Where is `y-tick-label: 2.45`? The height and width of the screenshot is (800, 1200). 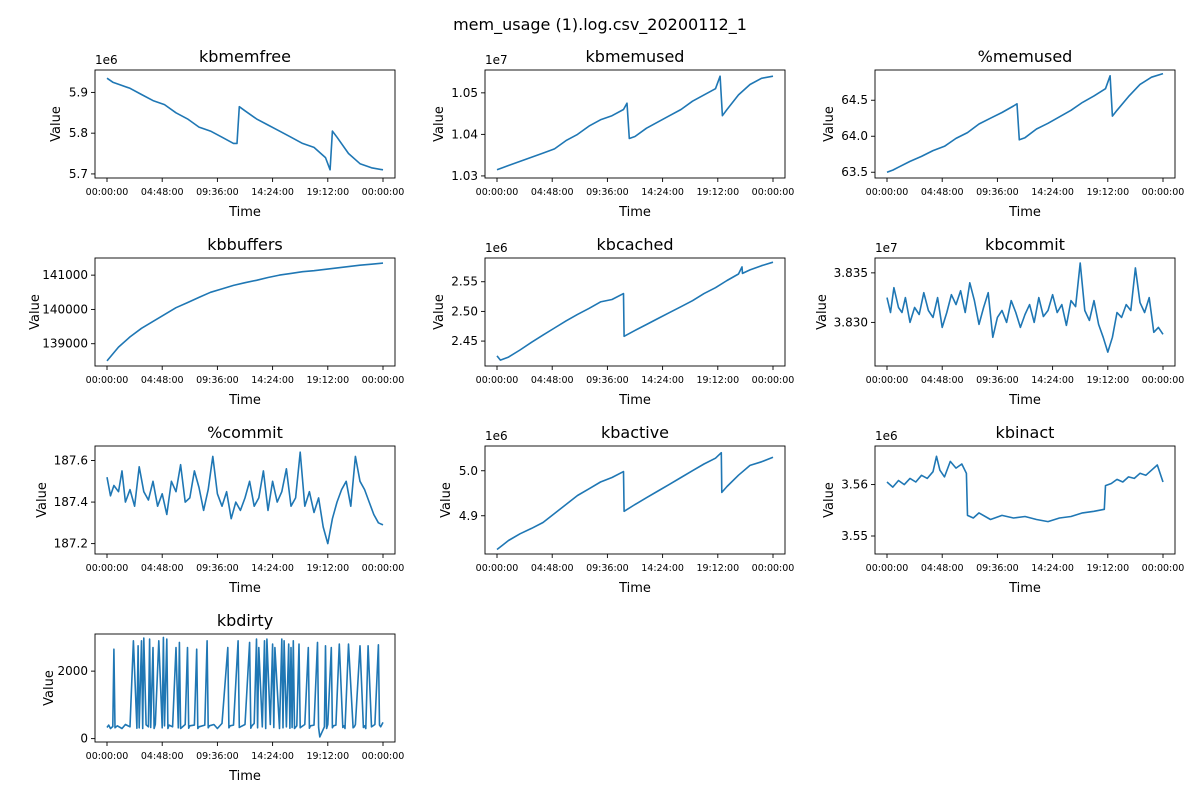 y-tick-label: 2.45 is located at coordinates (464, 341).